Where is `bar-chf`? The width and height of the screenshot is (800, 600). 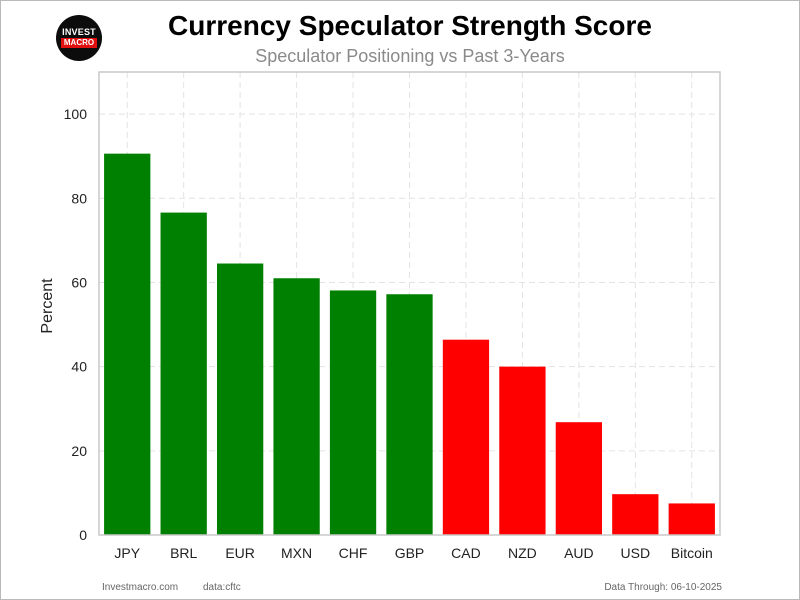
bar-chf is located at coordinates (353, 412).